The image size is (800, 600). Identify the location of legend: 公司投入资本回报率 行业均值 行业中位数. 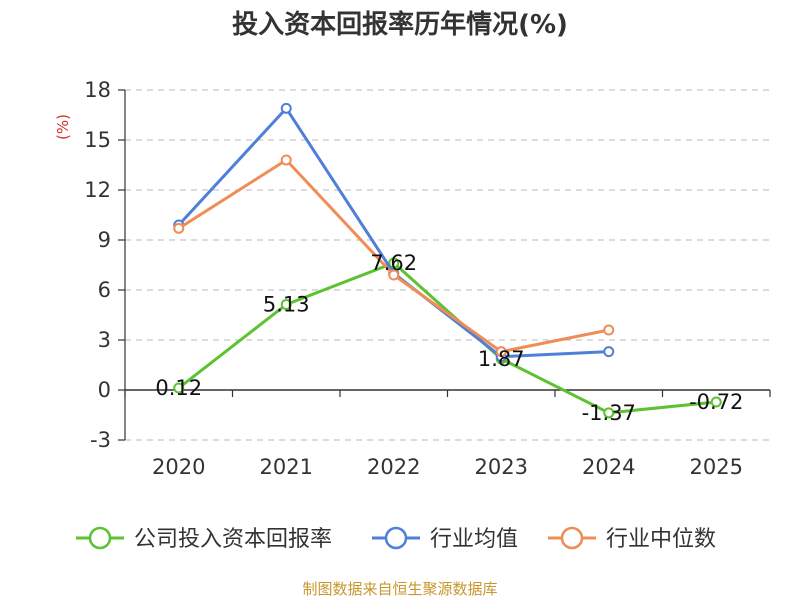
(396, 539).